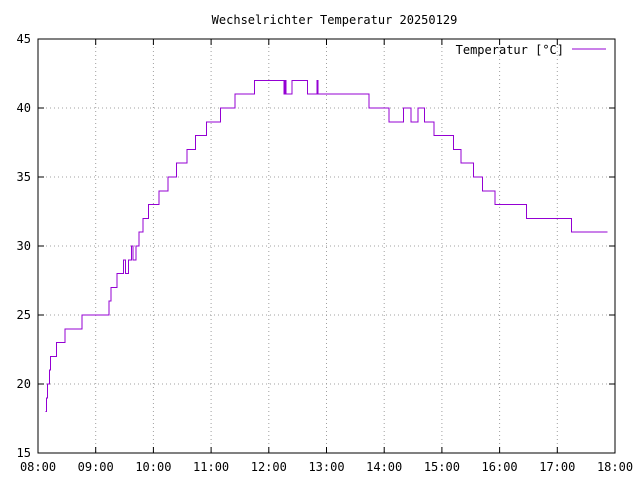  What do you see at coordinates (269, 467) in the screenshot?
I see `x-tick-label: 12:00` at bounding box center [269, 467].